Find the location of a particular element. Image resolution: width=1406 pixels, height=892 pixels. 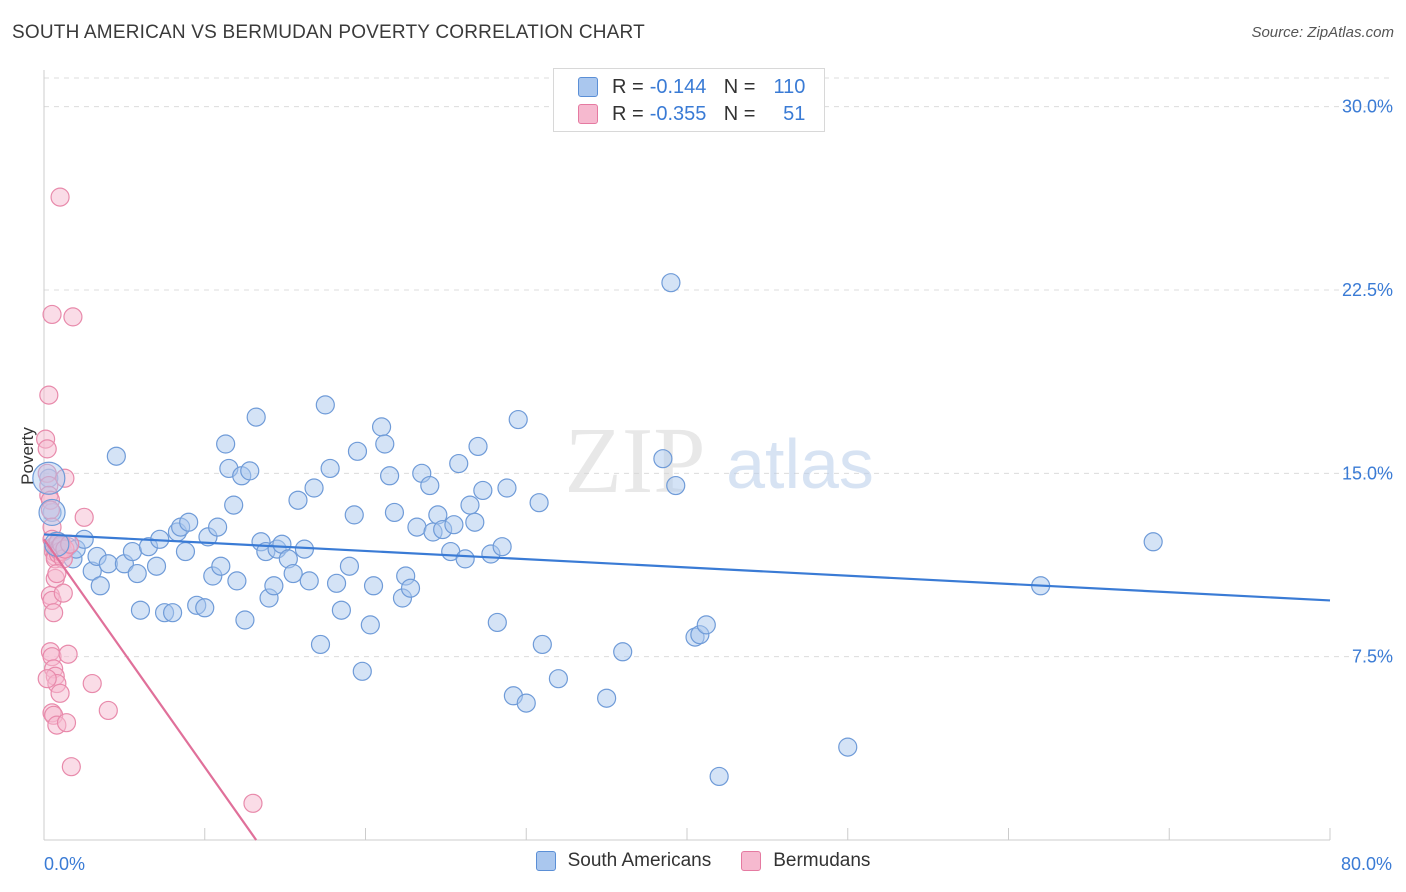

legend-r-value: -0.144 is located at coordinates (678, 86).